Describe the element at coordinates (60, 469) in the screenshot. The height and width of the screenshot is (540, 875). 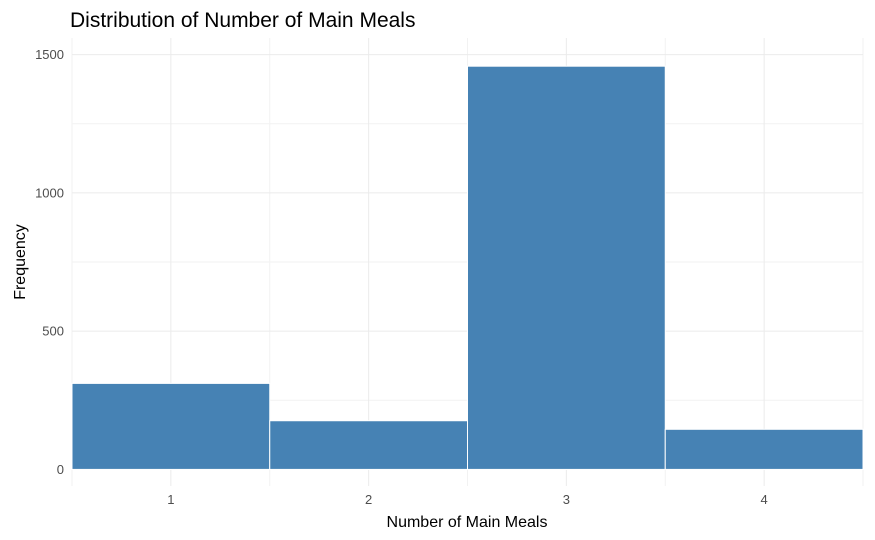
I see `y-tick-label: 0` at that location.